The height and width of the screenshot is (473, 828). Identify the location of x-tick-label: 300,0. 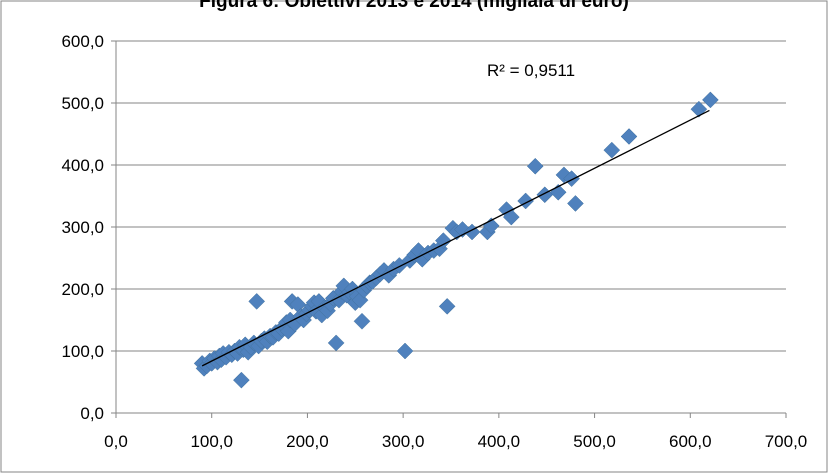
(403, 441).